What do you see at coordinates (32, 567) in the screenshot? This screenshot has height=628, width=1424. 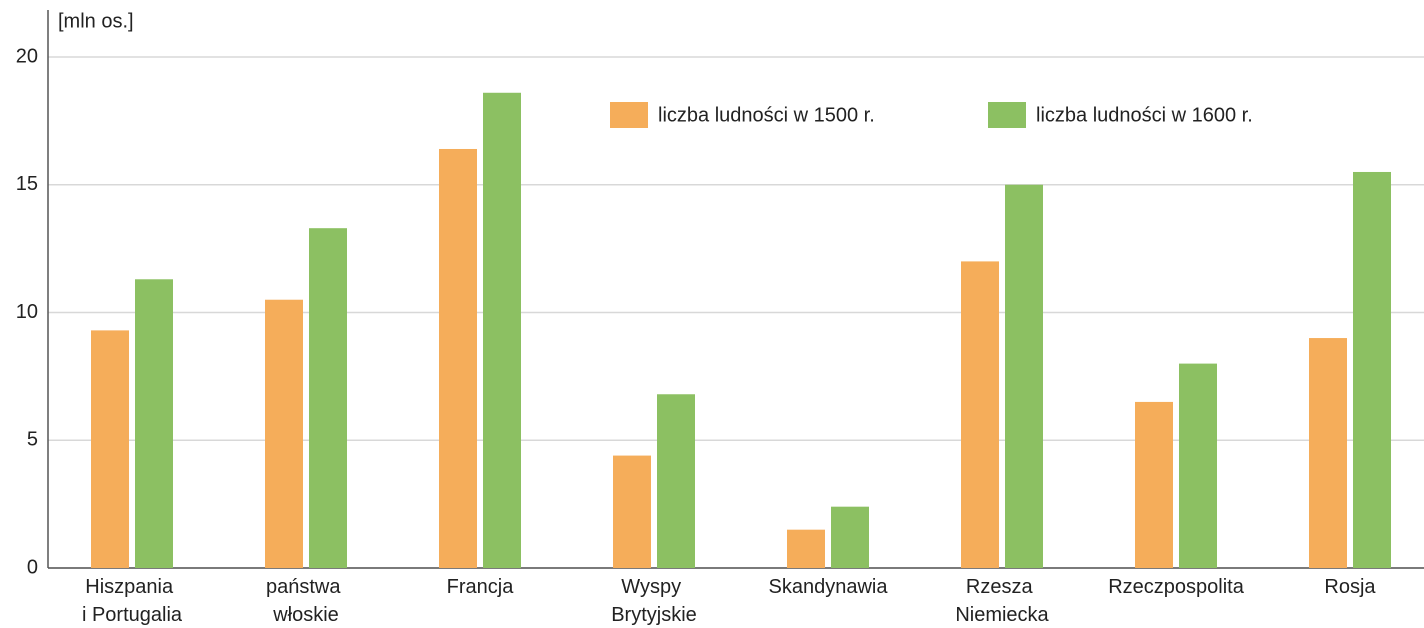 I see `y-tick-label: 0` at bounding box center [32, 567].